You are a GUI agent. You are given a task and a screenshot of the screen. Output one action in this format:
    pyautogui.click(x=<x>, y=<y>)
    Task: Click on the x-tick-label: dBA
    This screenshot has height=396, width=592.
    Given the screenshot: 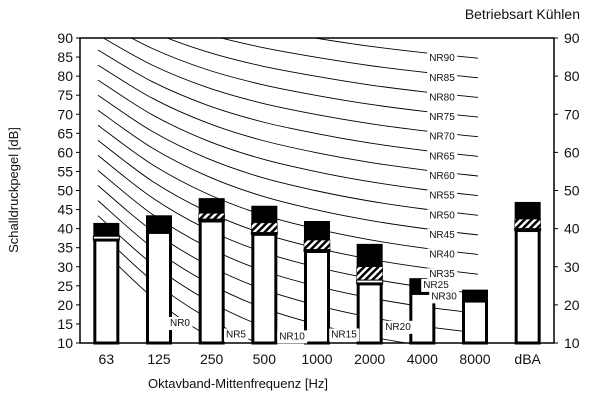 What is the action you would take?
    pyautogui.click(x=527, y=359)
    